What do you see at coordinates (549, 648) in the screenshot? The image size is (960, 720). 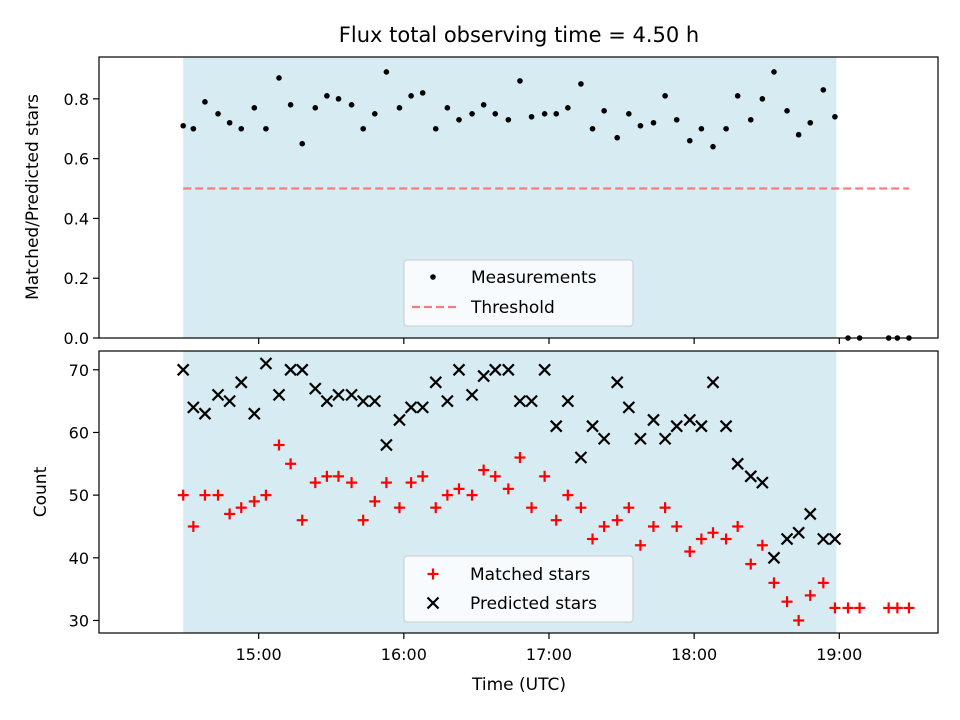 I see `bottom-x-ticks: 15:00 16:00 17:00 18:00 19:00` at bounding box center [549, 648].